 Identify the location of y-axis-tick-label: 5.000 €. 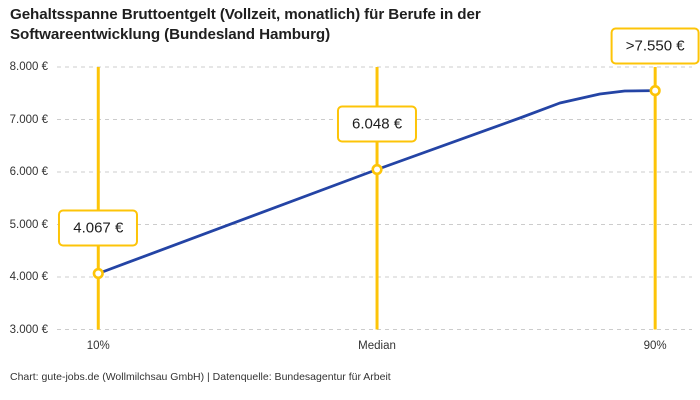
(28, 224).